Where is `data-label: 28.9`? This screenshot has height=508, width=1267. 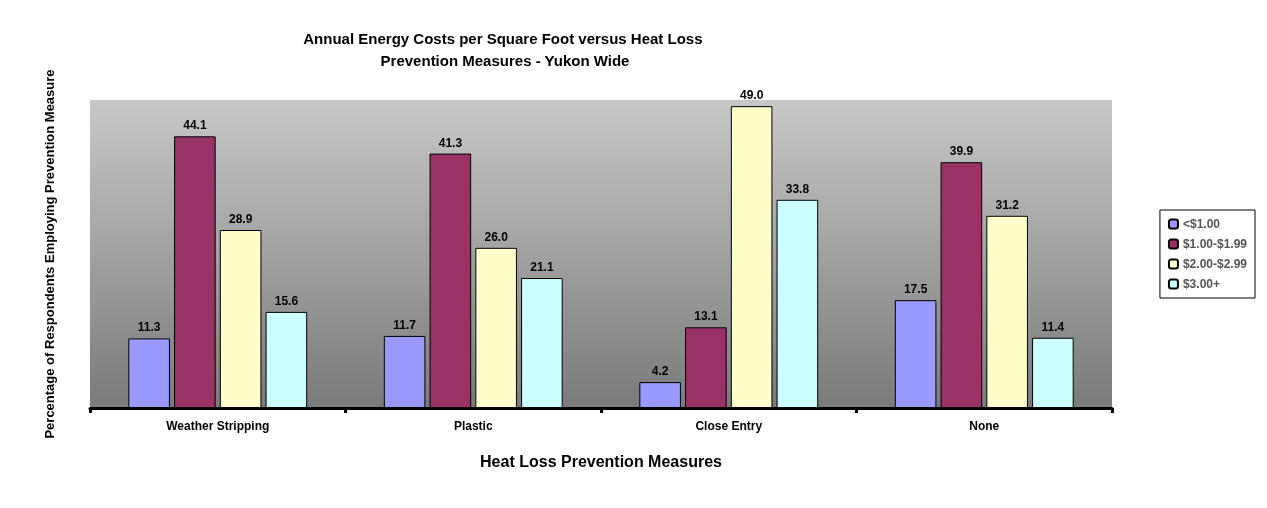 data-label: 28.9 is located at coordinates (240, 218).